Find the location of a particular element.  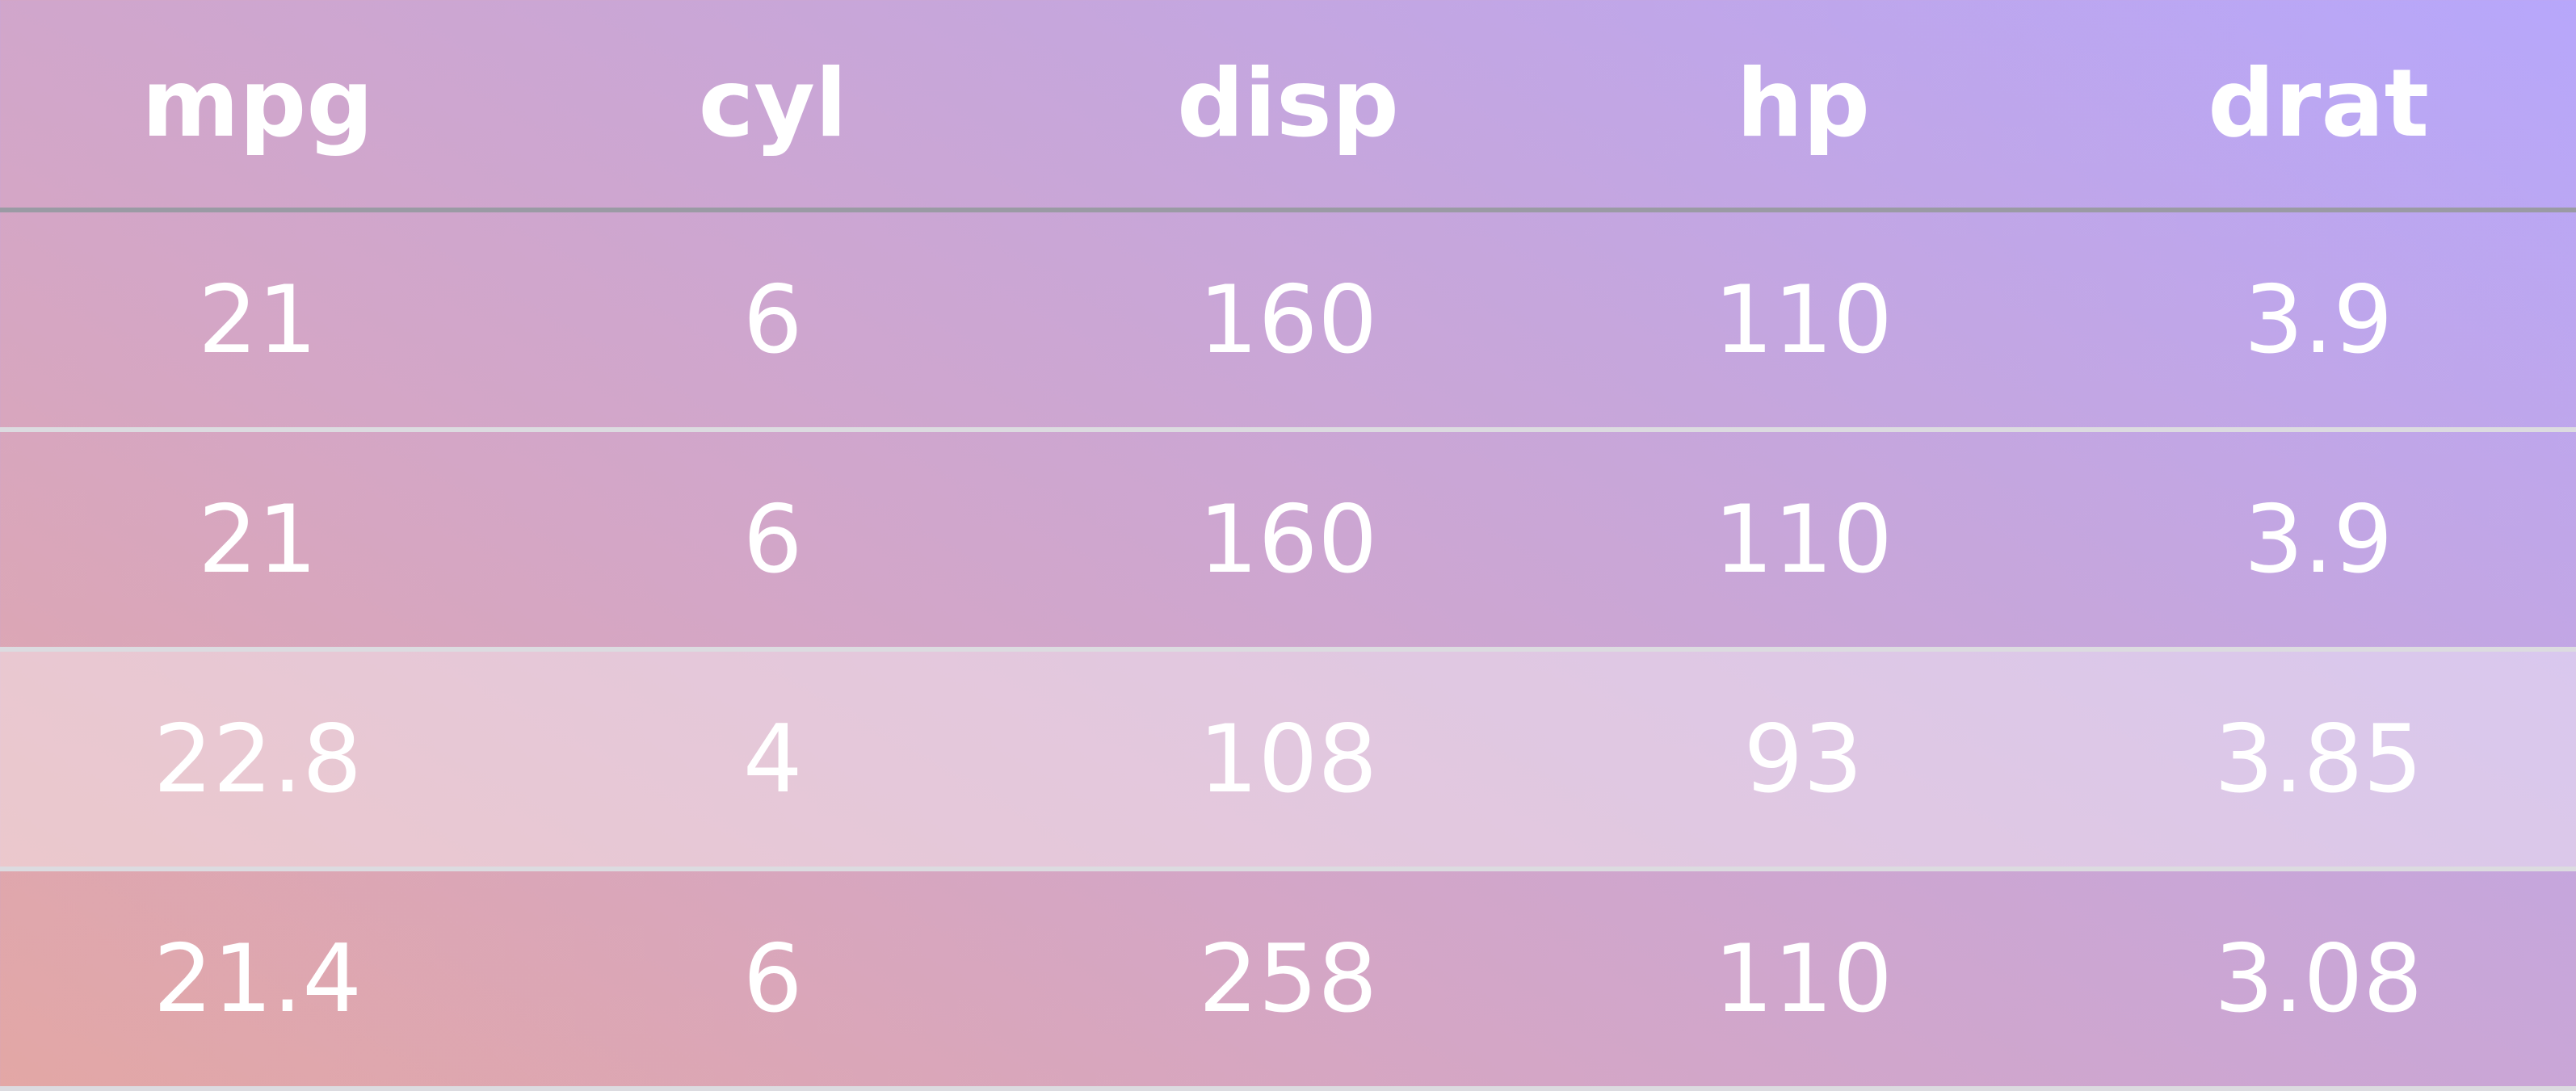

table-cell: 3.85 is located at coordinates (2319, 758).